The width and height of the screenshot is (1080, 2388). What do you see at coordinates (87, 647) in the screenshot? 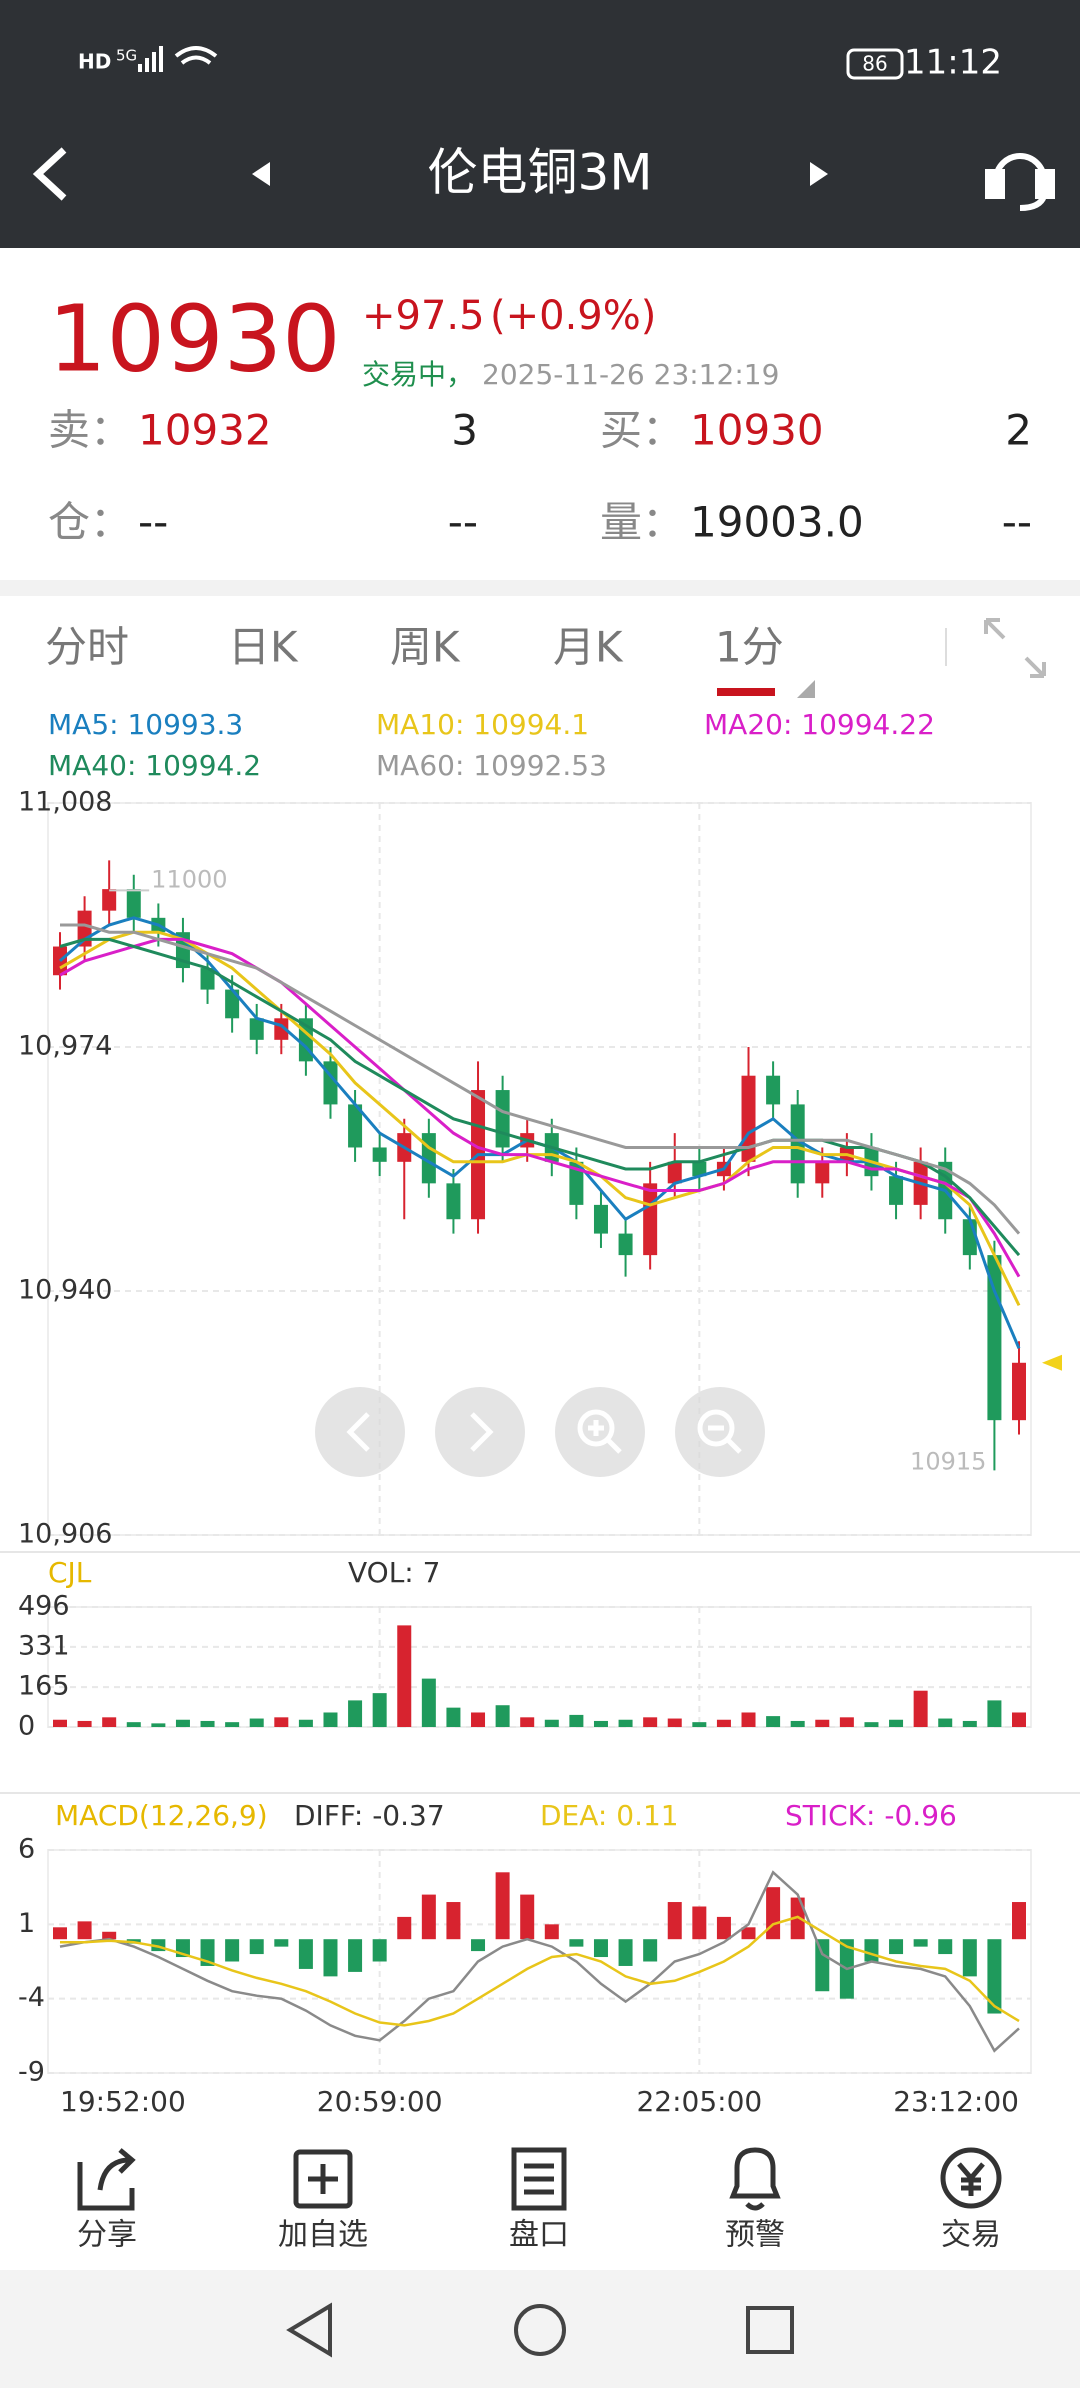
I see `tab: 分时` at bounding box center [87, 647].